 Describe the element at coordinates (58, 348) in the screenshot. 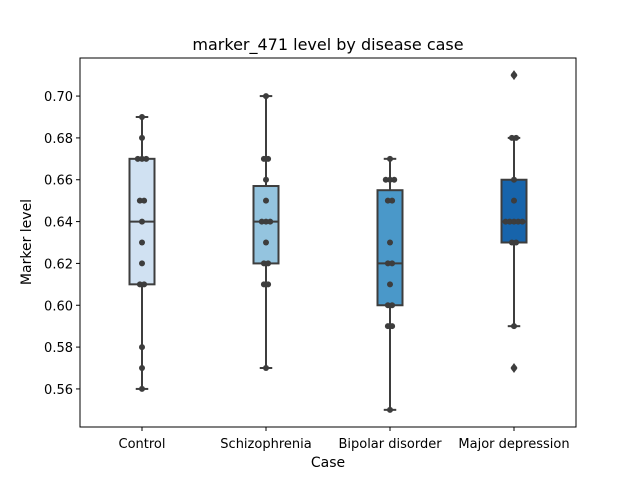

I see `y-tick-label: 0.58` at that location.